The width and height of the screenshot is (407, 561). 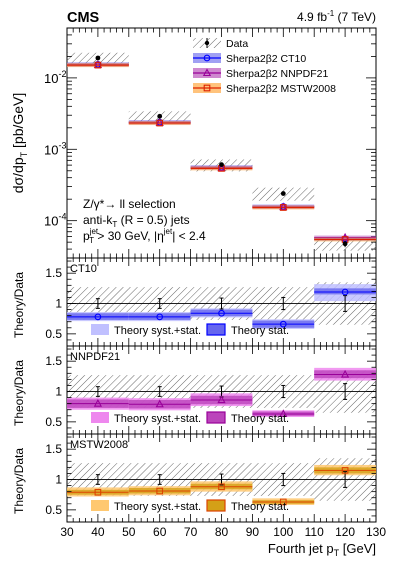 What do you see at coordinates (83, 18) in the screenshot?
I see `experiment-label: CMS` at bounding box center [83, 18].